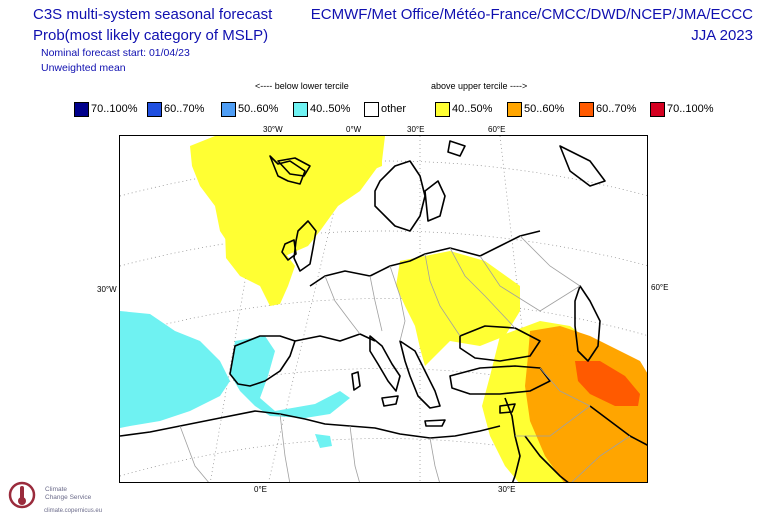  What do you see at coordinates (500, 343) in the screenshot?
I see `coast-black-sea` at bounding box center [500, 343].